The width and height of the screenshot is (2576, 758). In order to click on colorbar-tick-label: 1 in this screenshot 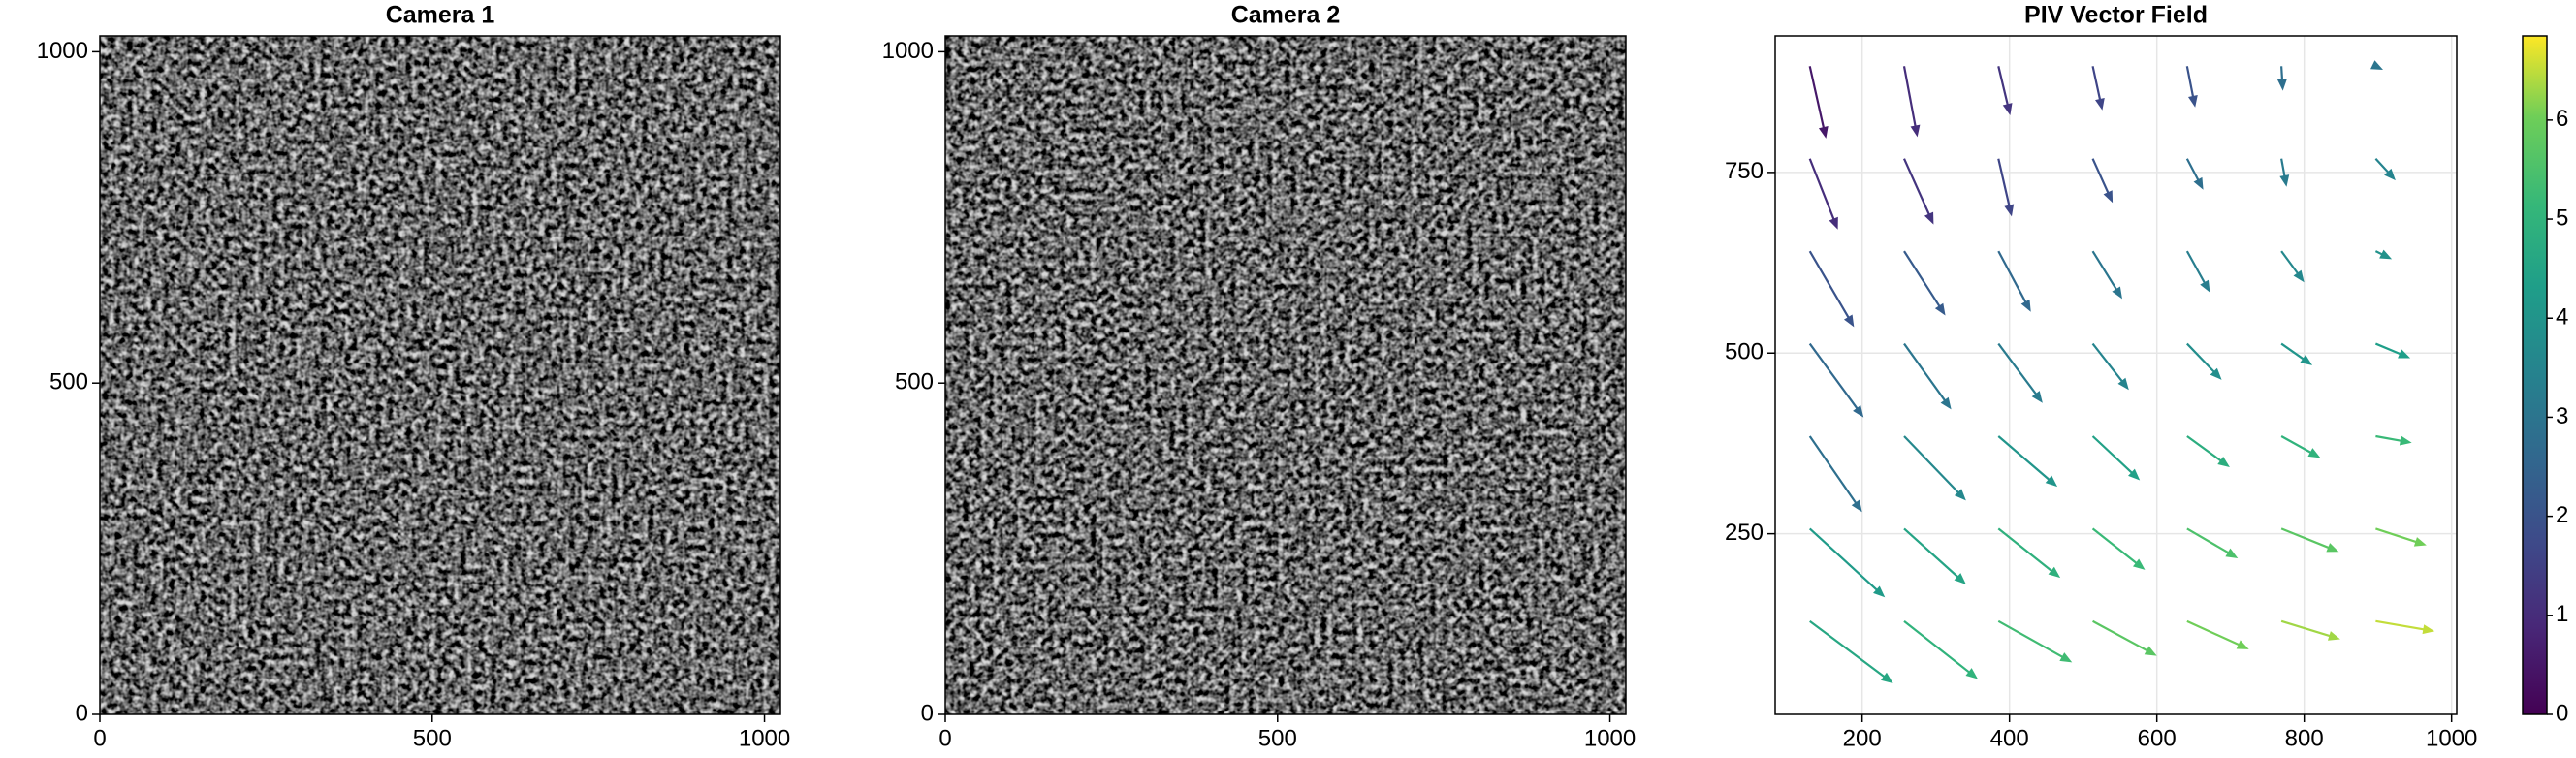, I will do `click(2562, 614)`.